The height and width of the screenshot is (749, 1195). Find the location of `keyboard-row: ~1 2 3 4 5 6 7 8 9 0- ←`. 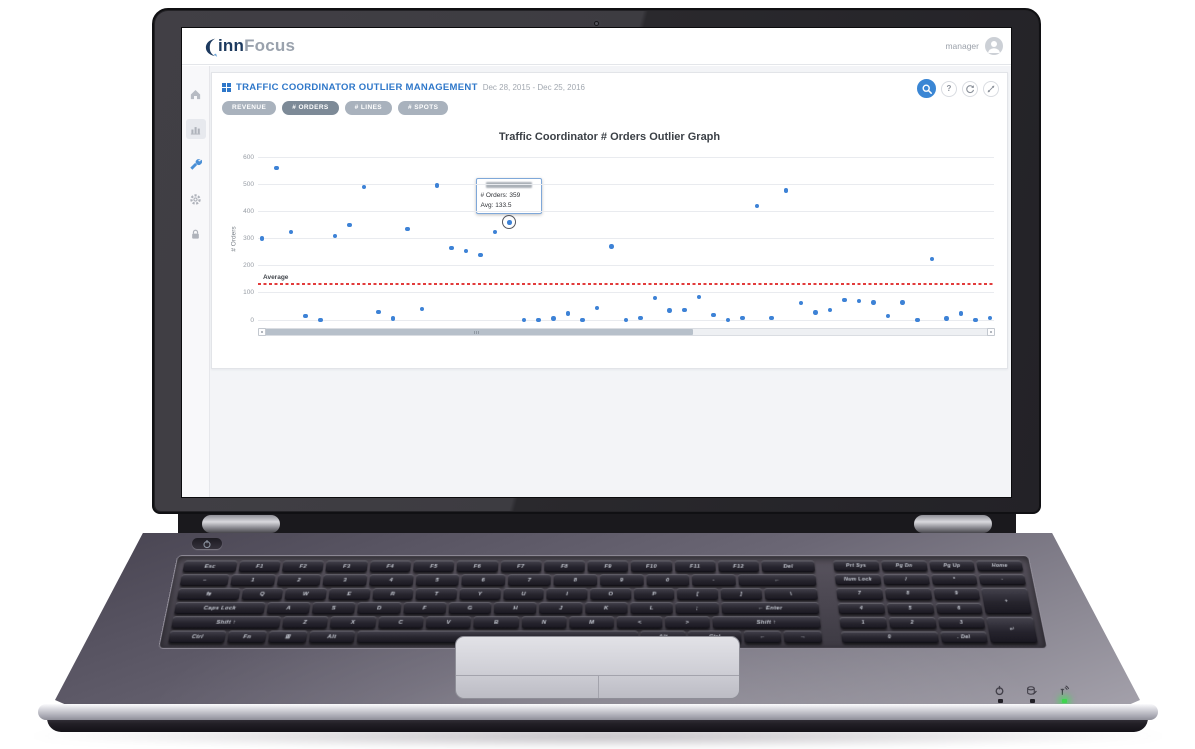

keyboard-row: ~1 2 3 4 5 6 7 8 9 0- ← is located at coordinates (498, 580).